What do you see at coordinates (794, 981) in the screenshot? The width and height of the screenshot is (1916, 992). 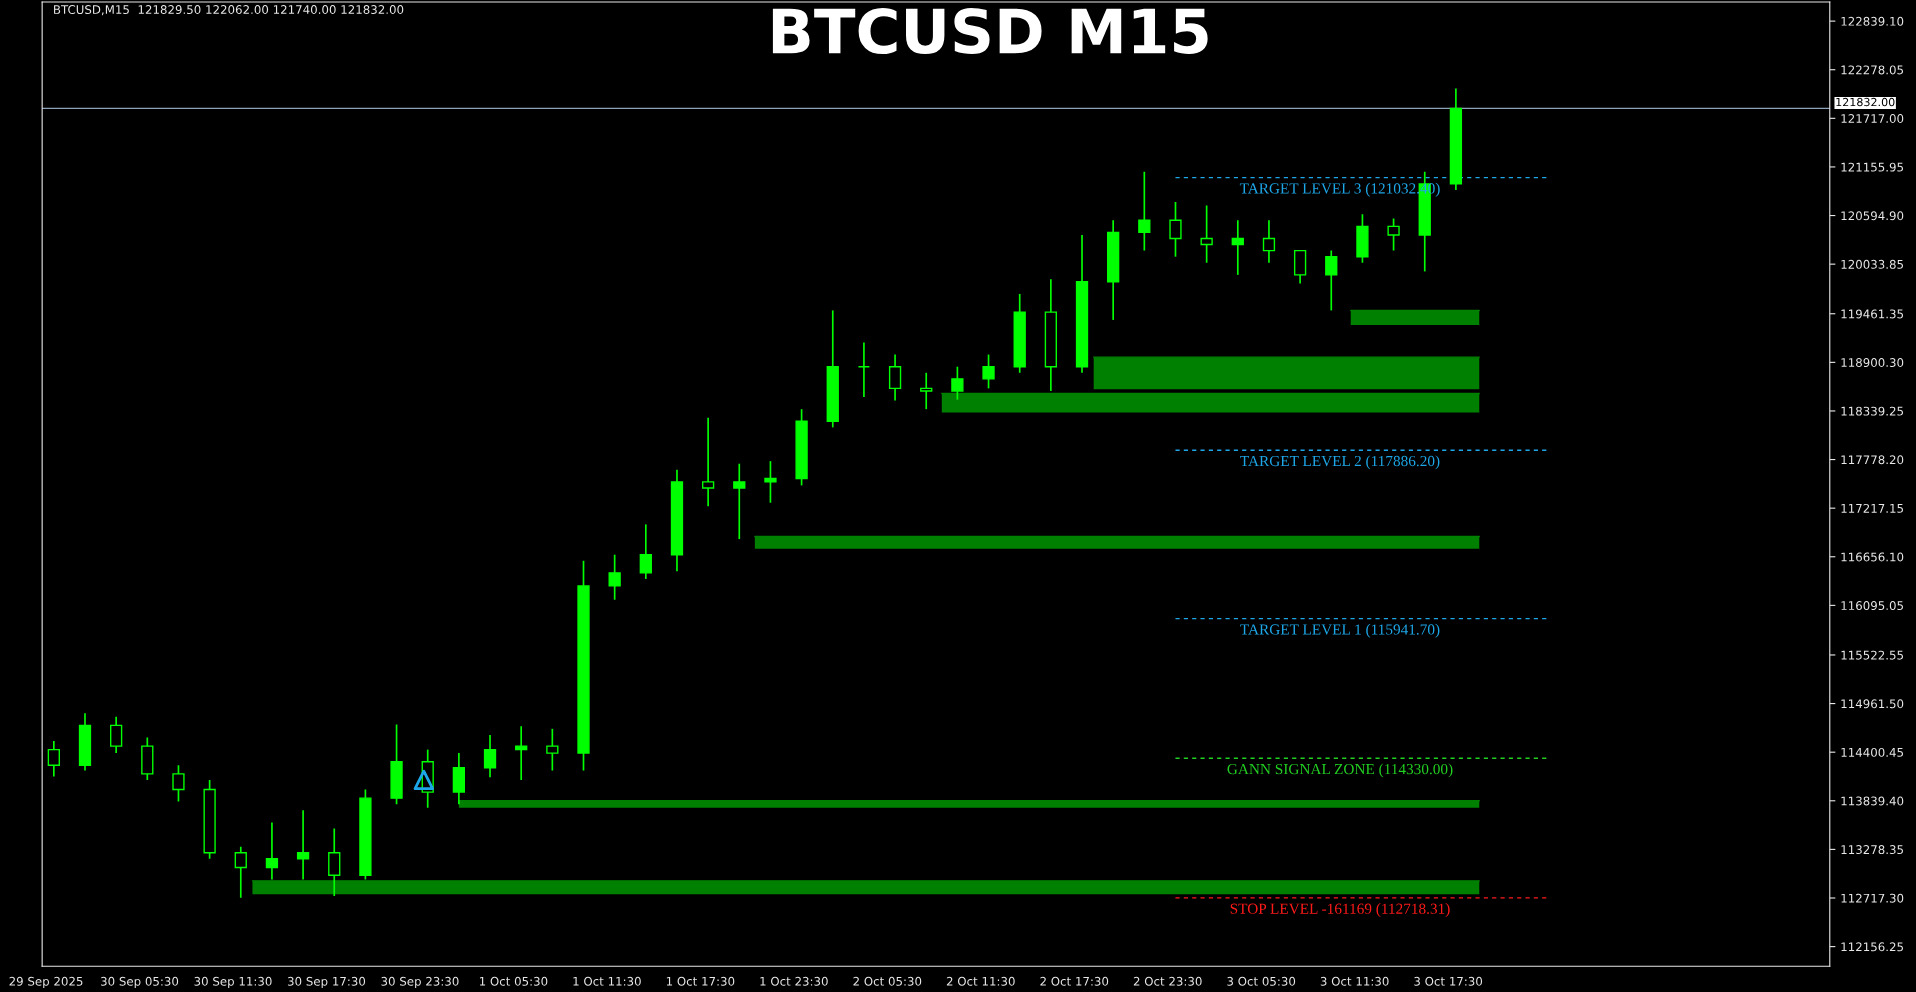 I see `x-tick-label: 1 Oct 23:30` at bounding box center [794, 981].